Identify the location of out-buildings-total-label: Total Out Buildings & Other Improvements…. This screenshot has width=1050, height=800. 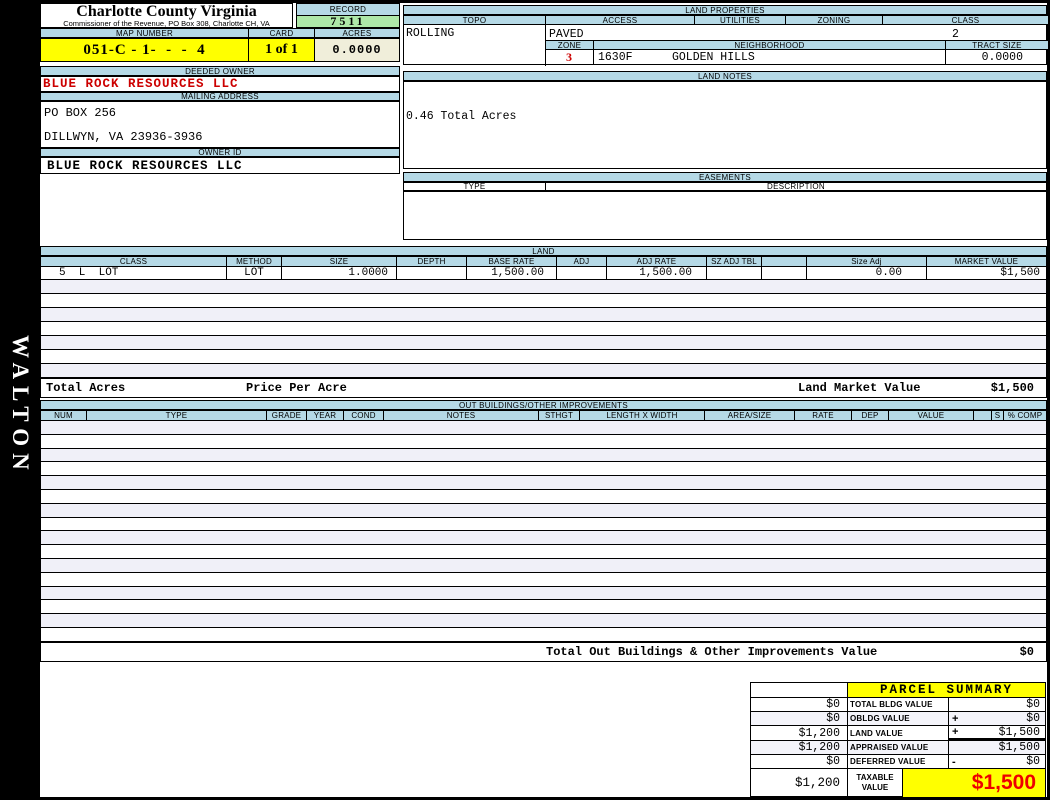
(712, 652).